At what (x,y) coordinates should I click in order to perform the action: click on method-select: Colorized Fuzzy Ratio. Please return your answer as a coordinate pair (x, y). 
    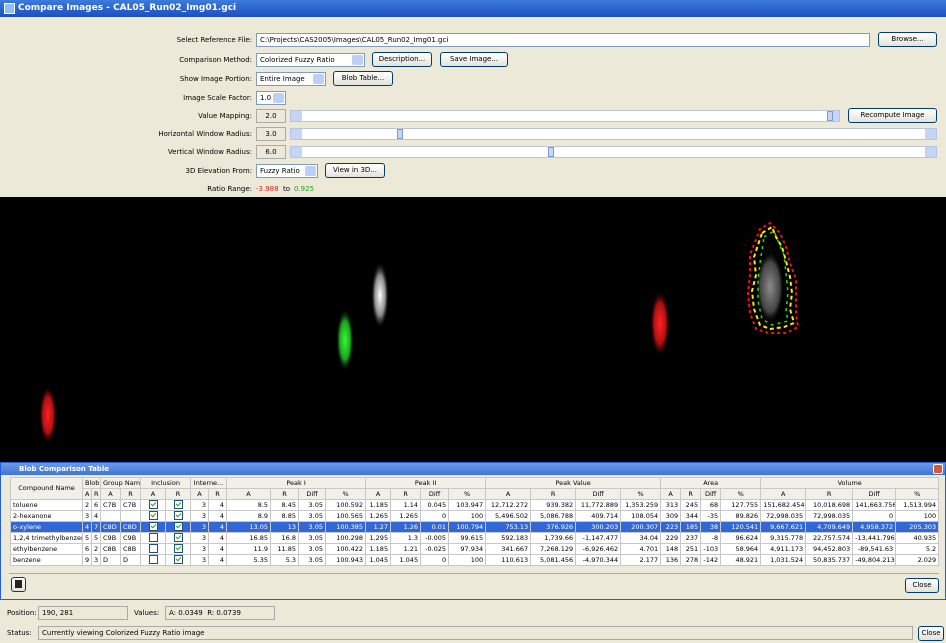
    Looking at the image, I should click on (310, 60).